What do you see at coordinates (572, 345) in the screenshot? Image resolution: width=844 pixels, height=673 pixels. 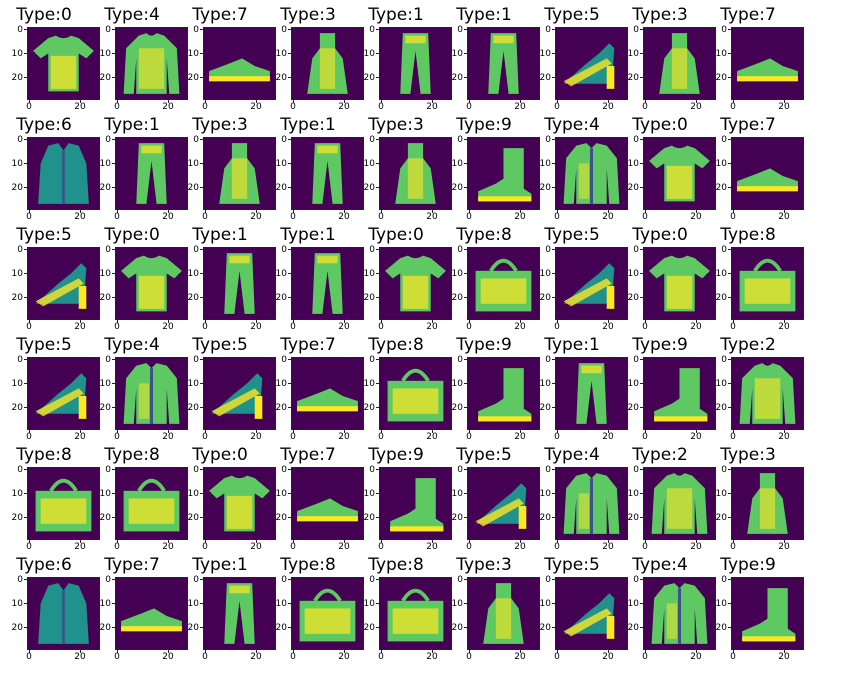 I see `subplot-title: Type:1` at bounding box center [572, 345].